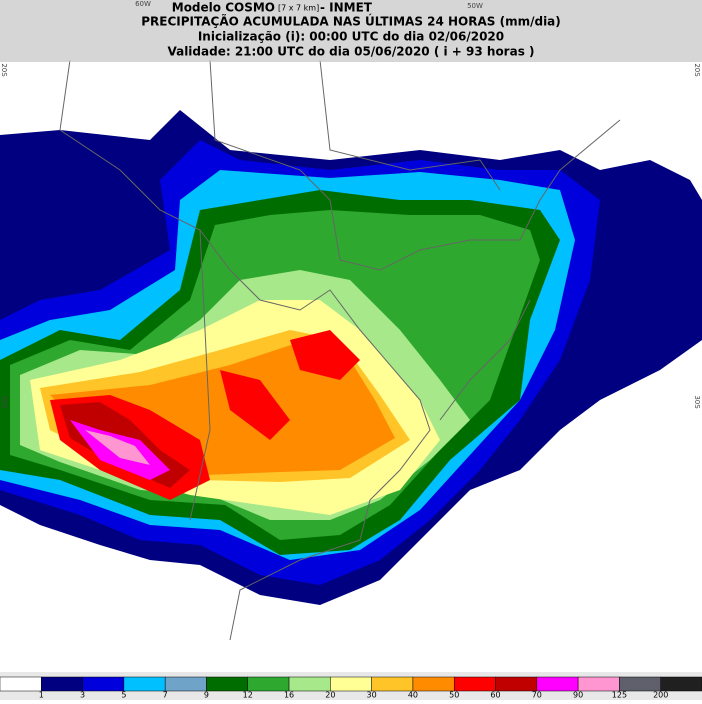 The width and height of the screenshot is (702, 704). Describe the element at coordinates (41, 695) in the screenshot. I see `colorbar-tick-label: 1` at that location.